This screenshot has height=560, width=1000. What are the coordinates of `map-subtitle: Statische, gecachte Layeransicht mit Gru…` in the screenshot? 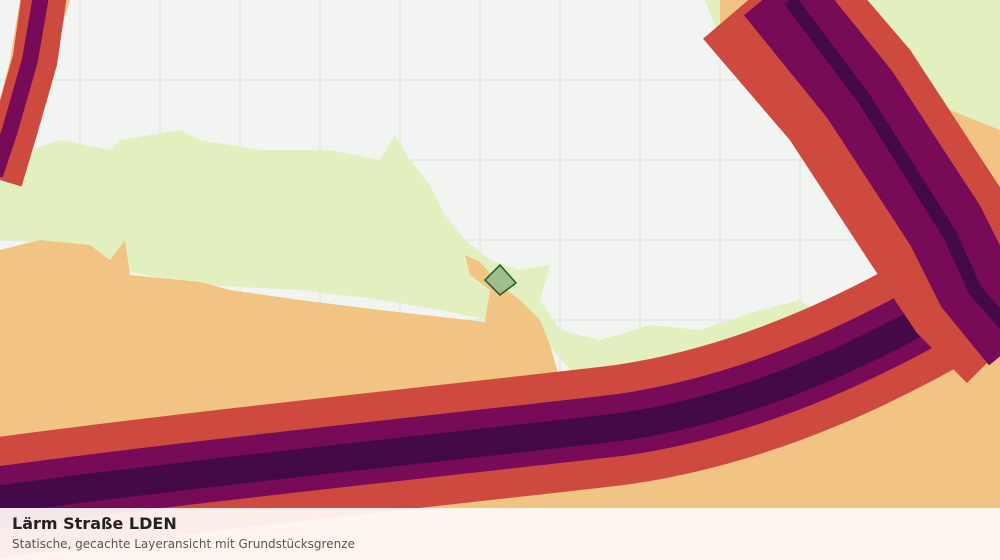 It's located at (183, 544).